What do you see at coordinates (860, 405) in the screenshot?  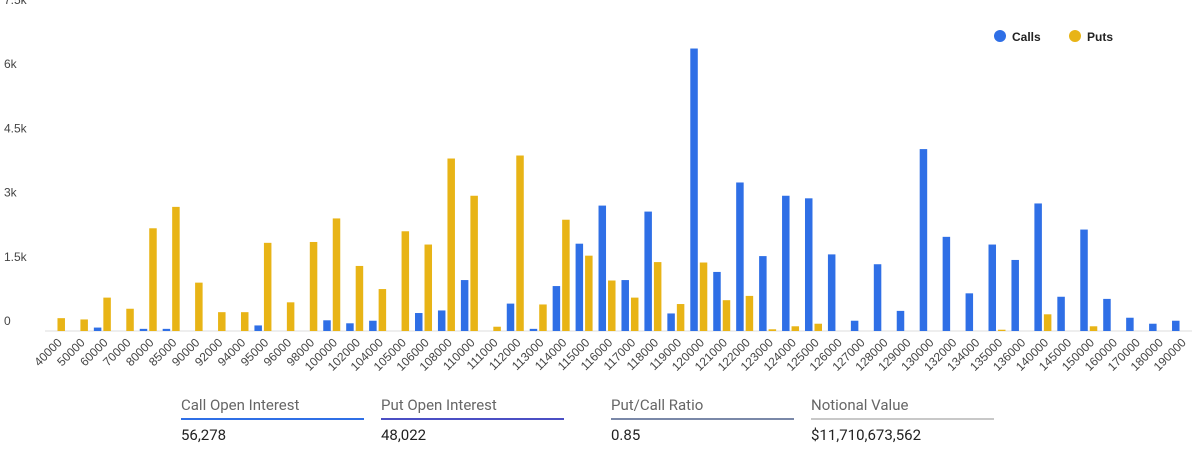 I see `stat-label: Notional Value` at bounding box center [860, 405].